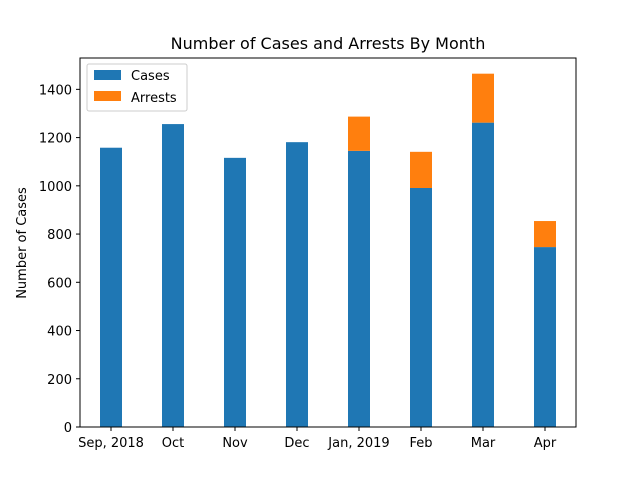 This screenshot has width=640, height=480. I want to click on bar-arrests-mar, so click(483, 98).